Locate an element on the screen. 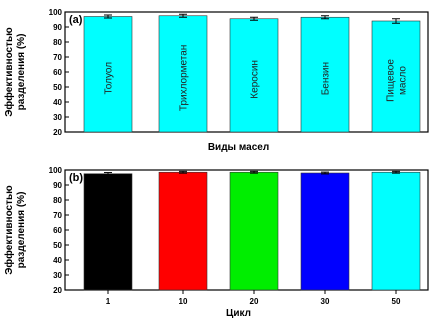  y-tick-label-b: 60 is located at coordinates (57, 230).